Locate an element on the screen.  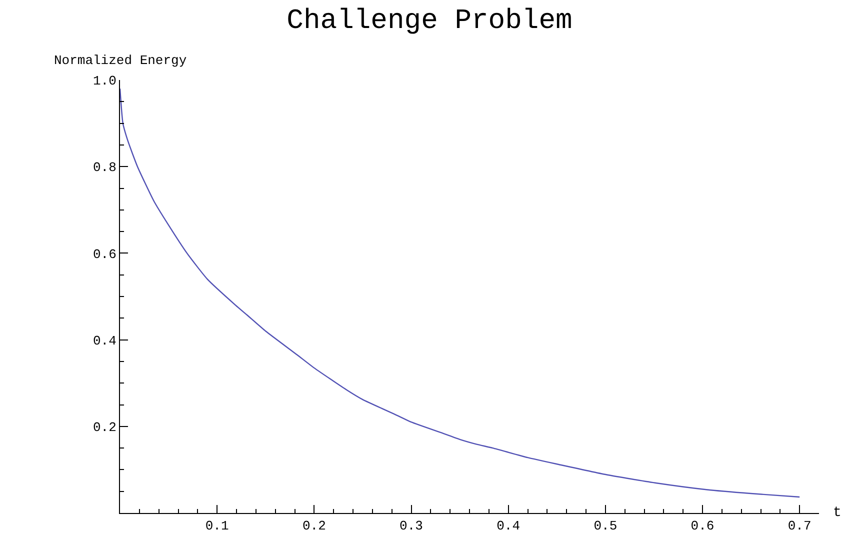
y-axis-title: Normalized Energy is located at coordinates (120, 60).